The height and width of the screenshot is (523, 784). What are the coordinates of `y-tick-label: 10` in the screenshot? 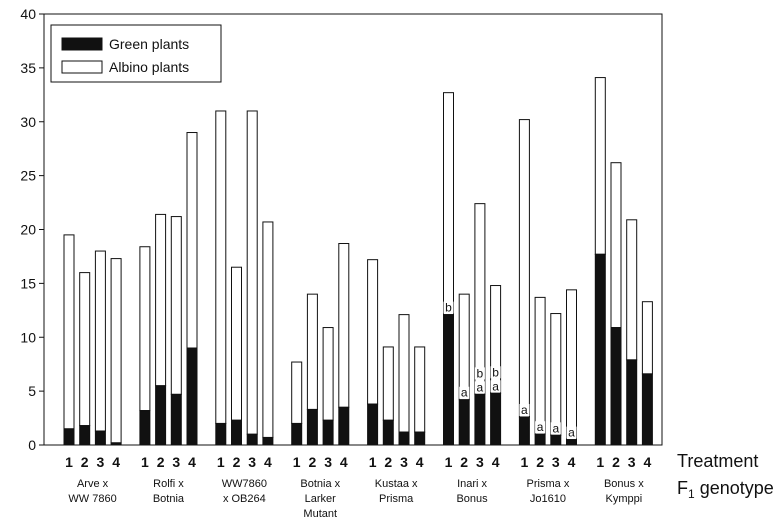 It's located at (28, 337).